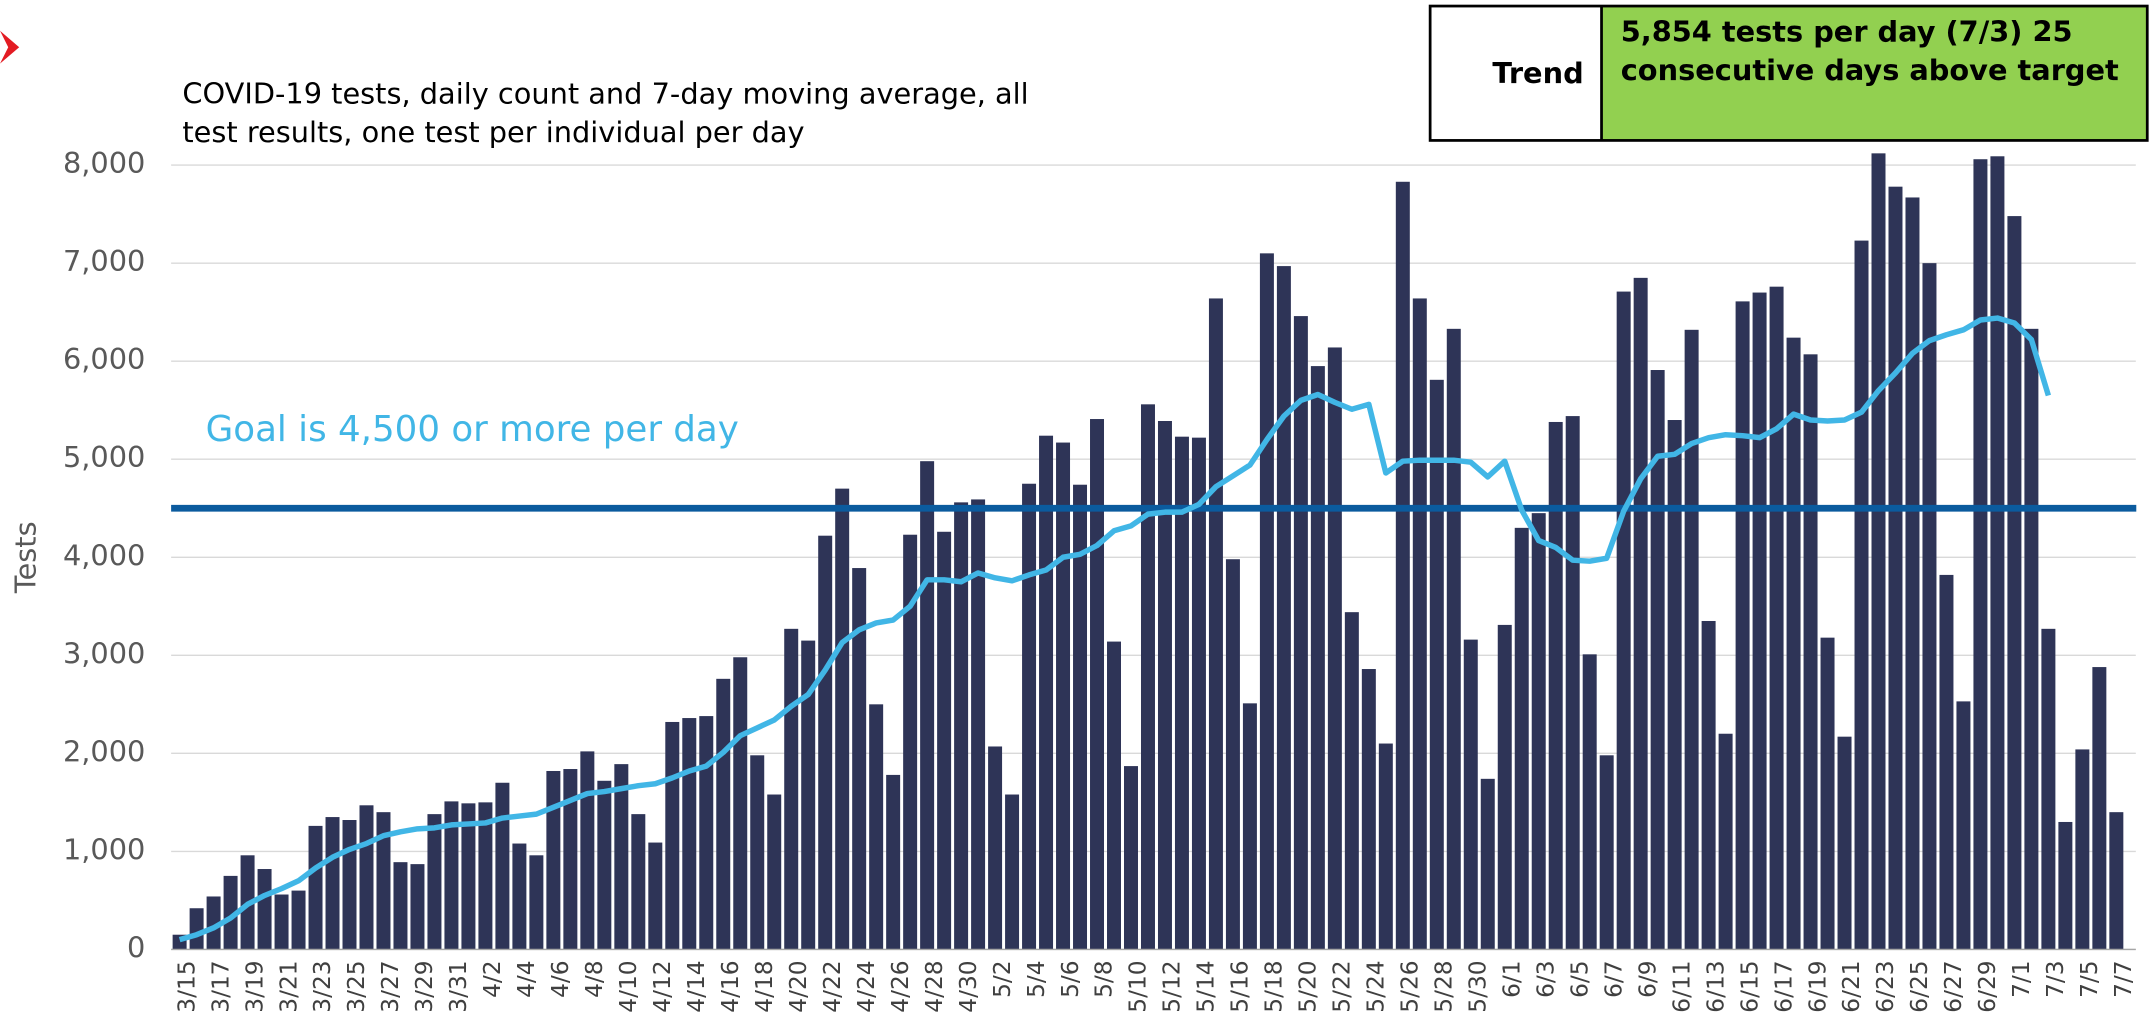 The width and height of the screenshot is (2150, 1035). I want to click on y-tick-label: 5,000, so click(104, 457).